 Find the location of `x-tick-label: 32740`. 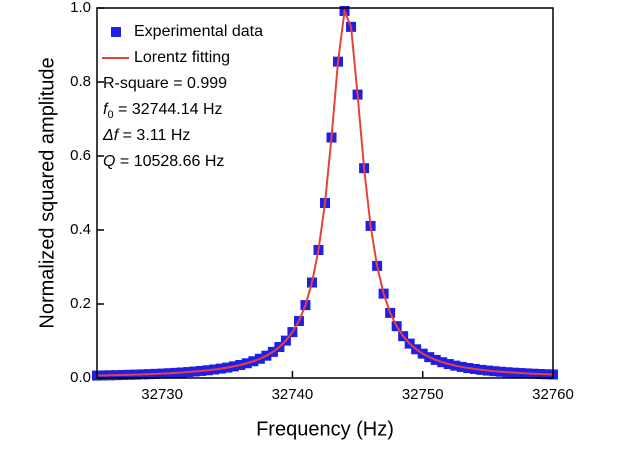

x-tick-label: 32740 is located at coordinates (293, 394).